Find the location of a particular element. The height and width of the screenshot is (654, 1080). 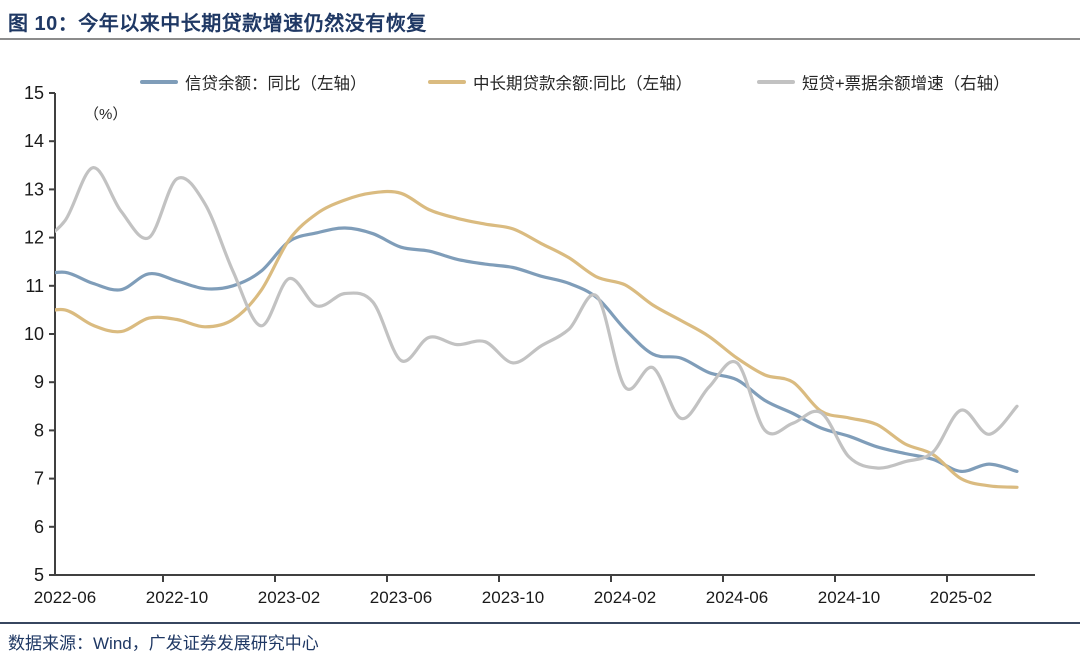

y-tick-label: 13 is located at coordinates (34, 189).